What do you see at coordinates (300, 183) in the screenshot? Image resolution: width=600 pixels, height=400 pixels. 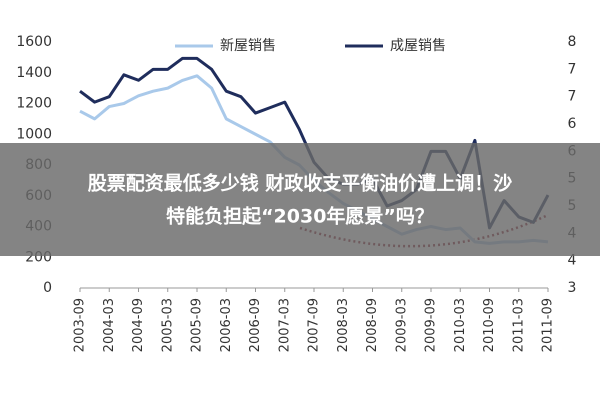 I see `banner-line: 股票配资最低多少钱 财政收支平衡油价遭上调！沙` at bounding box center [300, 183].